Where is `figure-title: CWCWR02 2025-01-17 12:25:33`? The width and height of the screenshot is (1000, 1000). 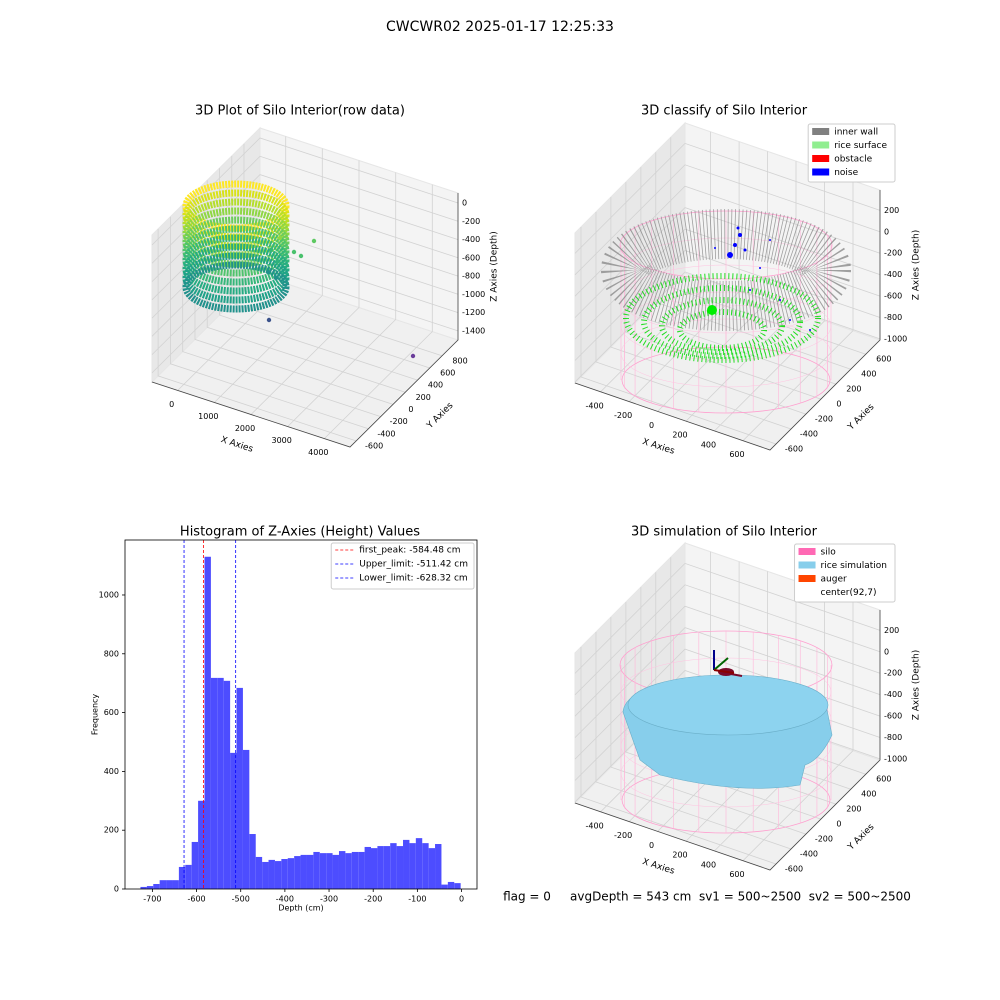 figure-title: CWCWR02 2025-01-17 12:25:33 is located at coordinates (500, 27).